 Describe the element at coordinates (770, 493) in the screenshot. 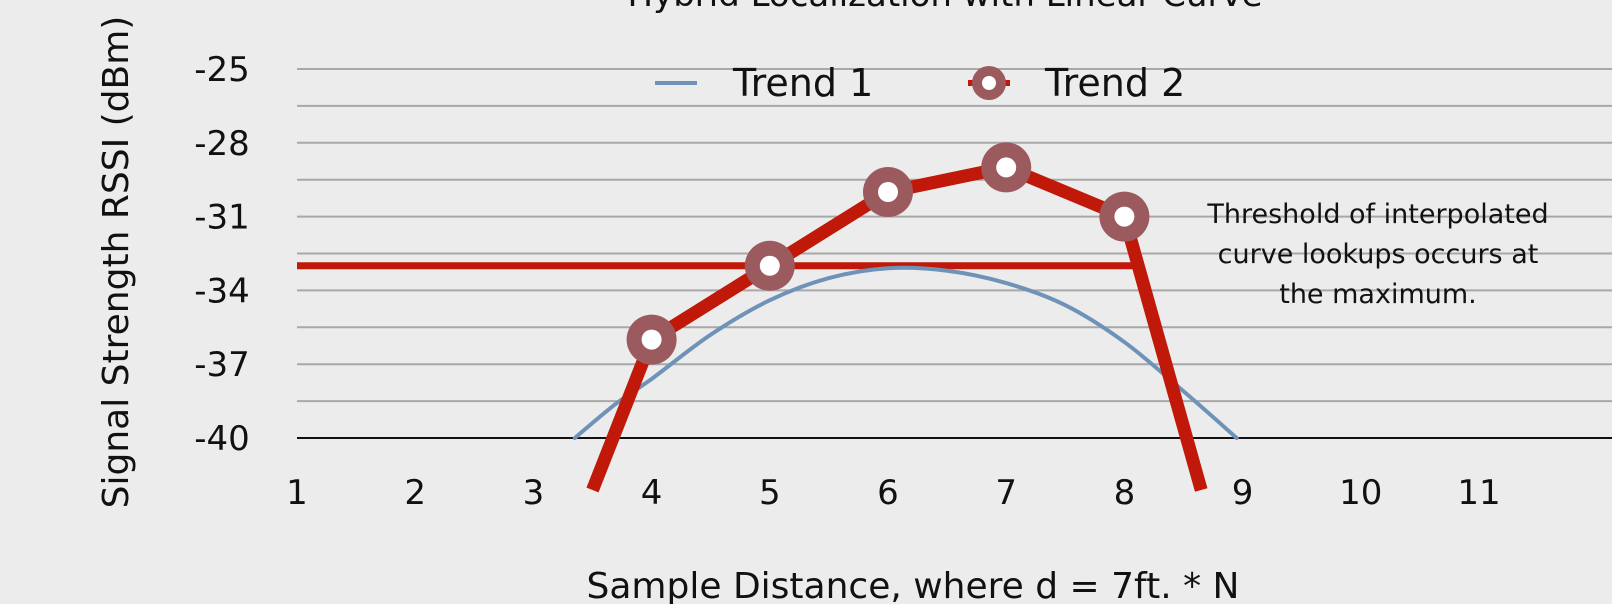

I see `x-tick-label: 5` at that location.